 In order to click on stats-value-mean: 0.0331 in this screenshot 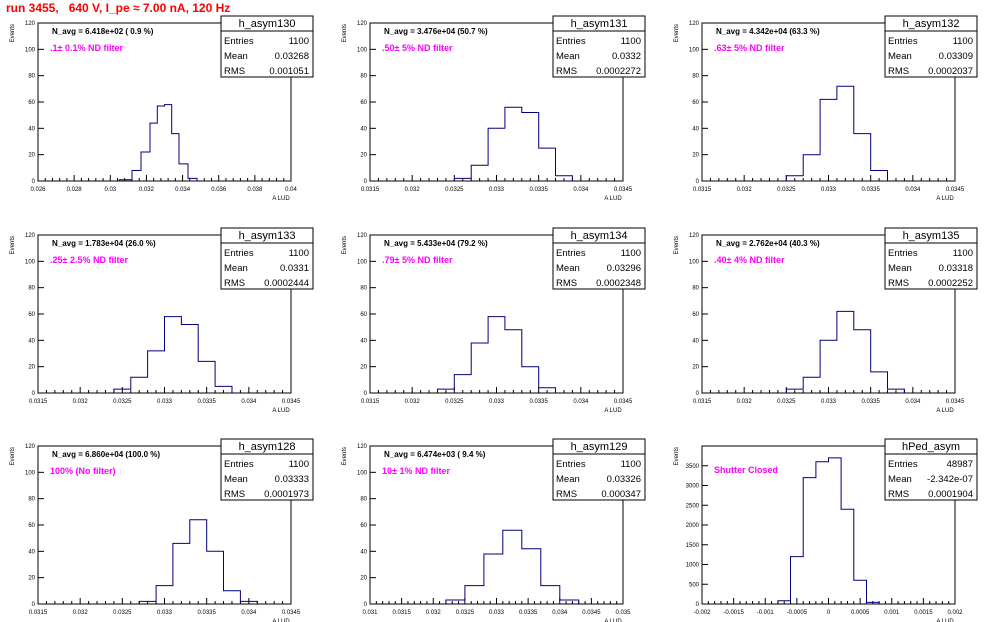, I will do `click(294, 268)`.